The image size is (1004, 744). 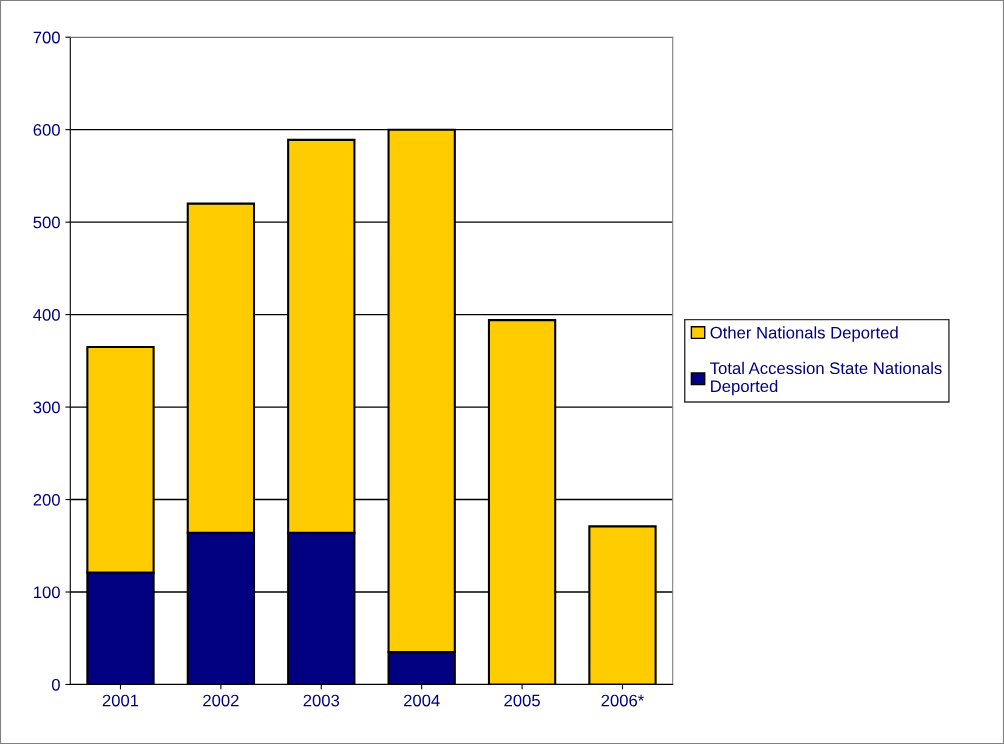 What do you see at coordinates (46, 315) in the screenshot?
I see `y-tick-label: 400` at bounding box center [46, 315].